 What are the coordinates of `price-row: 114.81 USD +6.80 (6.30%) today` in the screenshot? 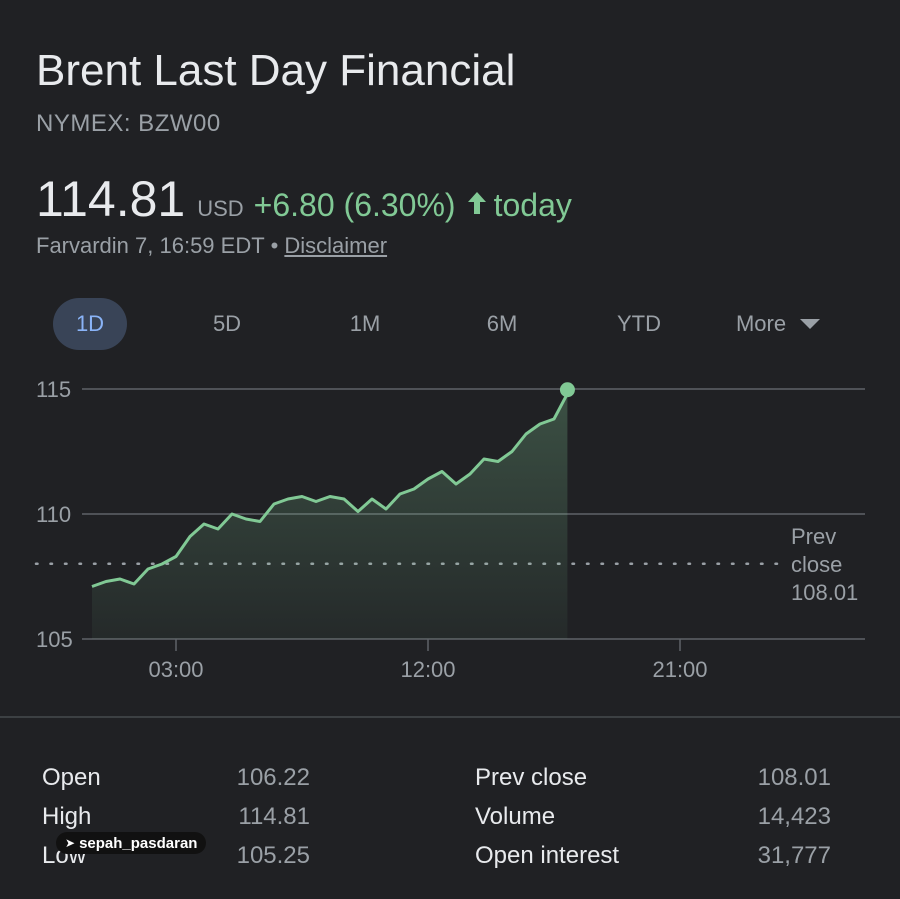 It's located at (304, 199).